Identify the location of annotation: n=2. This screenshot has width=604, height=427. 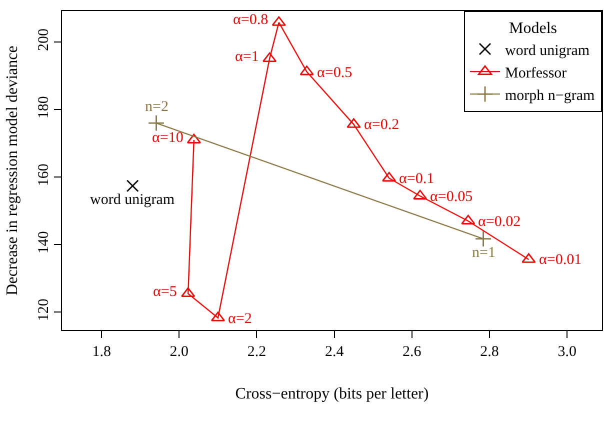
(156, 107).